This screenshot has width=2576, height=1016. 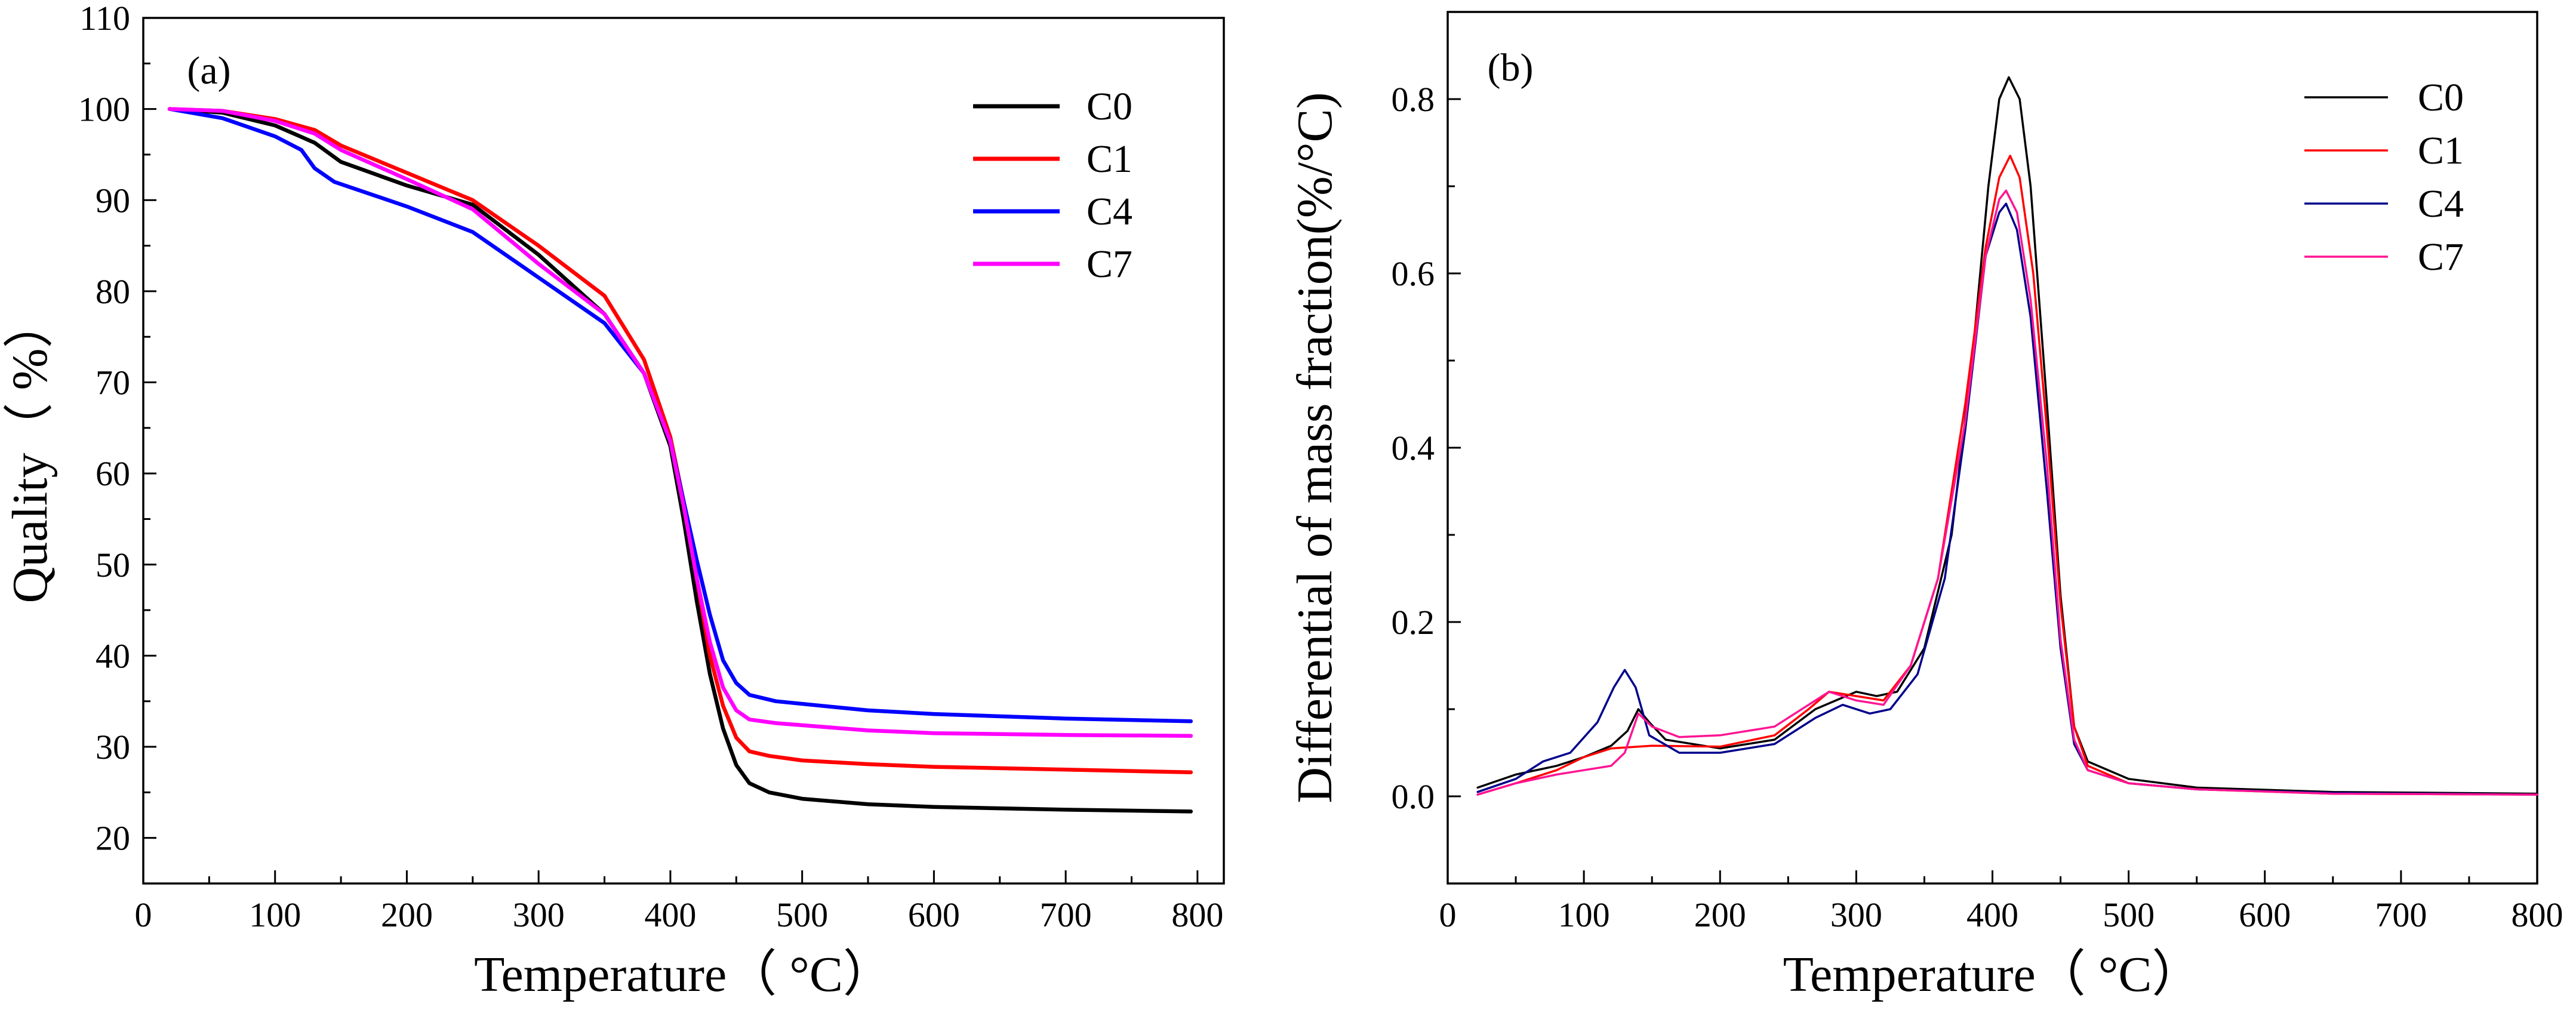 What do you see at coordinates (1109, 106) in the screenshot?
I see `legend-label-c0-a: C0` at bounding box center [1109, 106].